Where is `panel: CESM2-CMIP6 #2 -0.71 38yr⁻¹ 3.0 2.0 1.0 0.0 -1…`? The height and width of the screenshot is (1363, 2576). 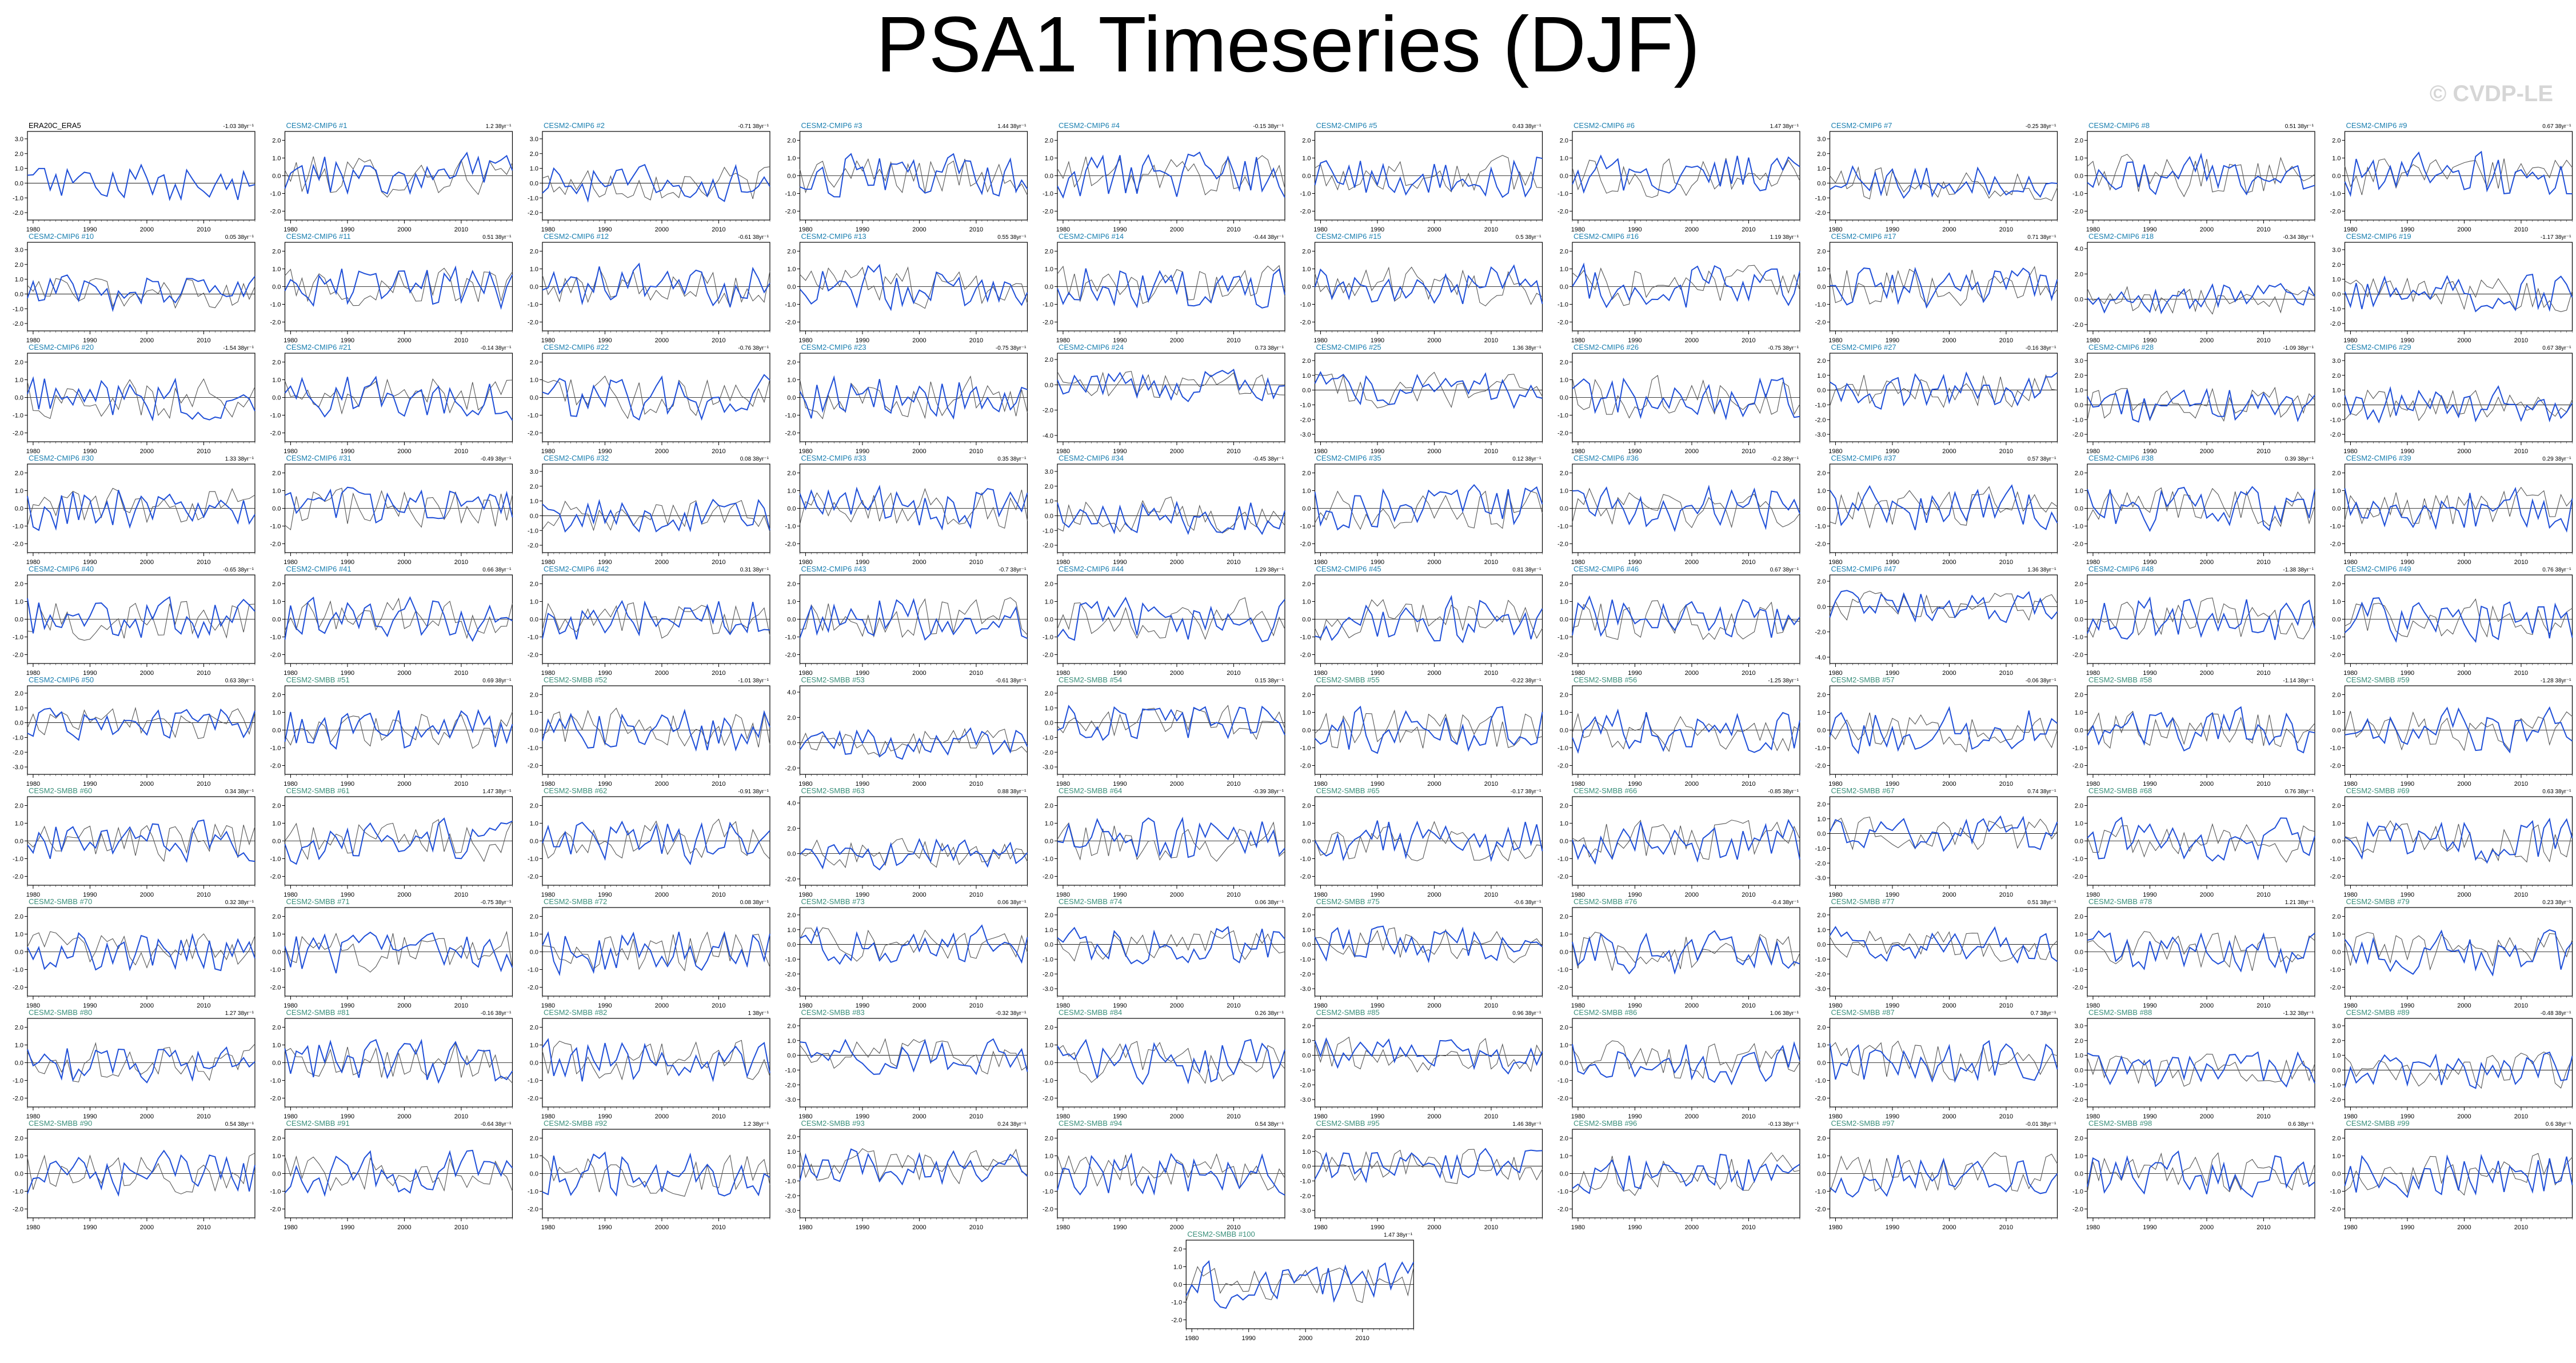 panel: CESM2-CMIP6 #2 -0.71 38yr⁻¹ 3.0 2.0 1.0 0.0 -1… is located at coordinates (649, 177).